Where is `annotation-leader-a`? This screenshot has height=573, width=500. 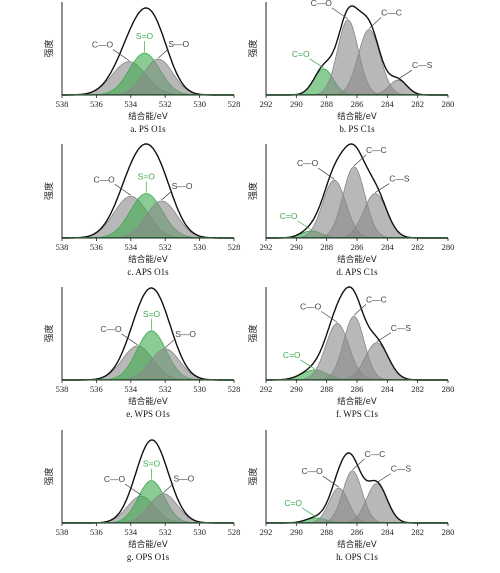 annotation-leader-a is located at coordinates (121, 55).